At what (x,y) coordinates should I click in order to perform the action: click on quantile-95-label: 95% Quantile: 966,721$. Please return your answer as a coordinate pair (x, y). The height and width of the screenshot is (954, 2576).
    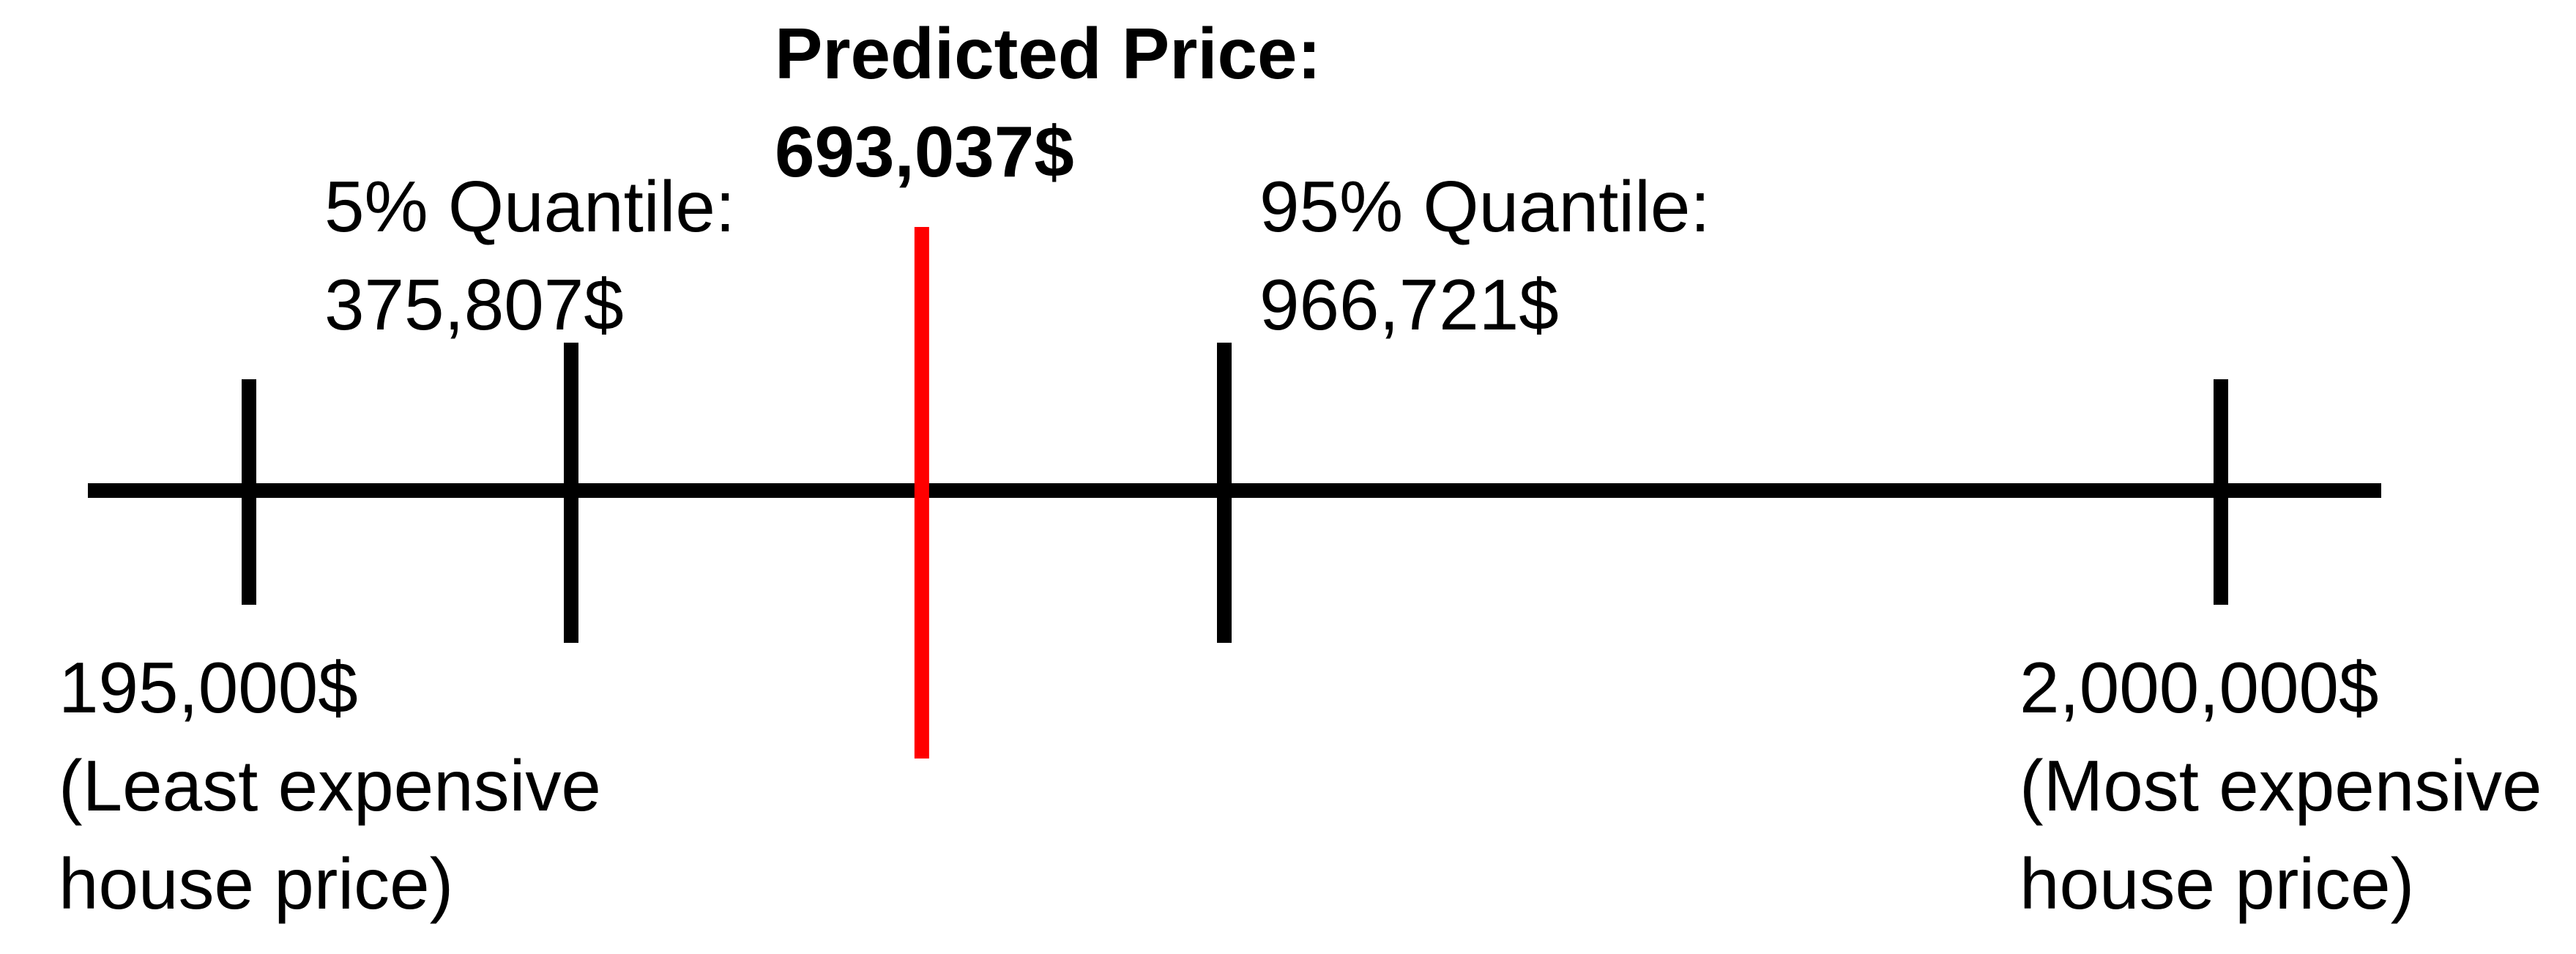
    Looking at the image, I should click on (1484, 255).